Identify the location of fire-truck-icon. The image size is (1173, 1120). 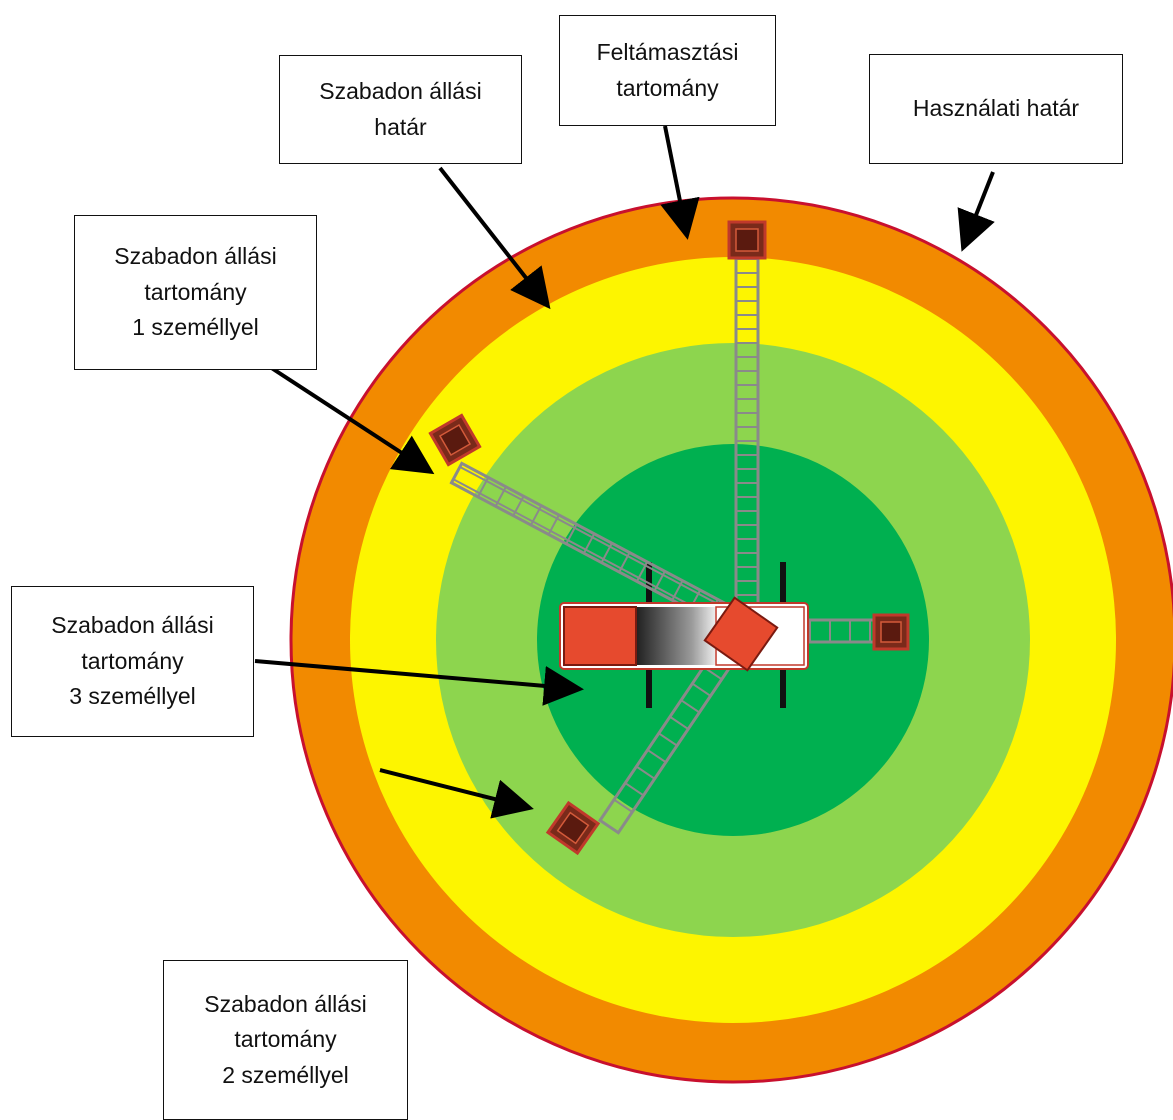
(684, 634).